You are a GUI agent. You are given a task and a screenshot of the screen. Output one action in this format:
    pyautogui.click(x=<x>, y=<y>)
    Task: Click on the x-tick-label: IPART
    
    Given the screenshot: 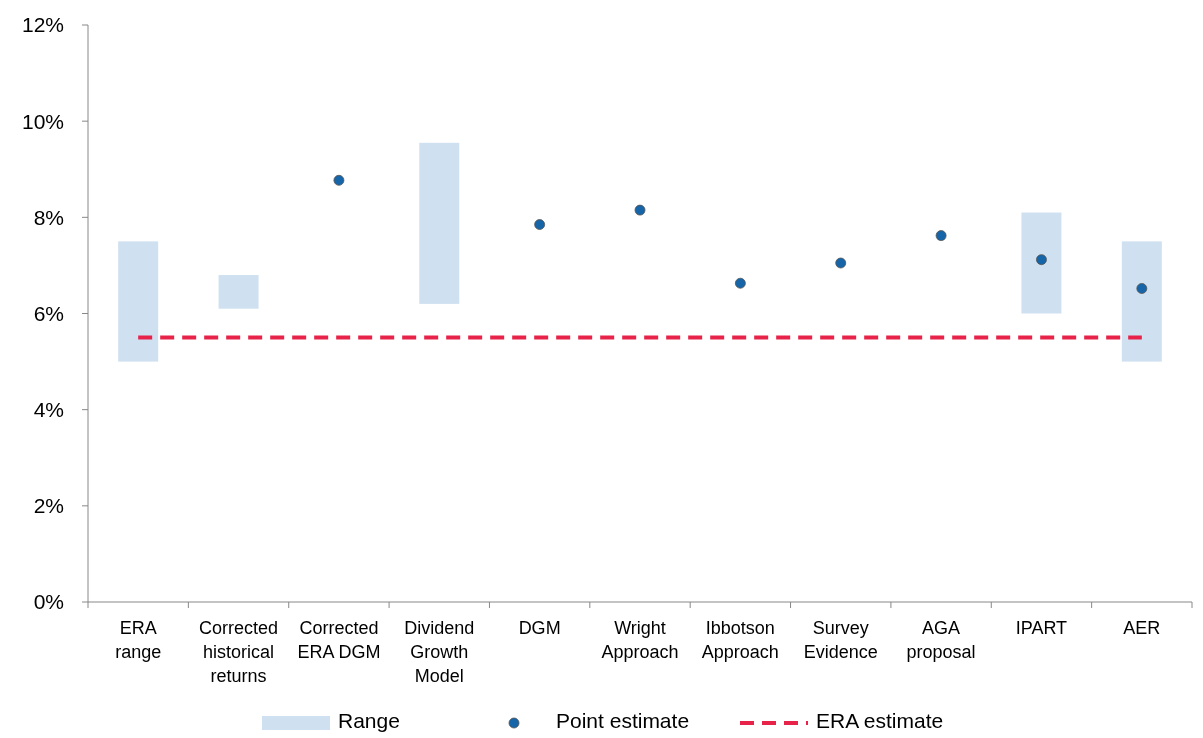 What is the action you would take?
    pyautogui.click(x=1041, y=628)
    